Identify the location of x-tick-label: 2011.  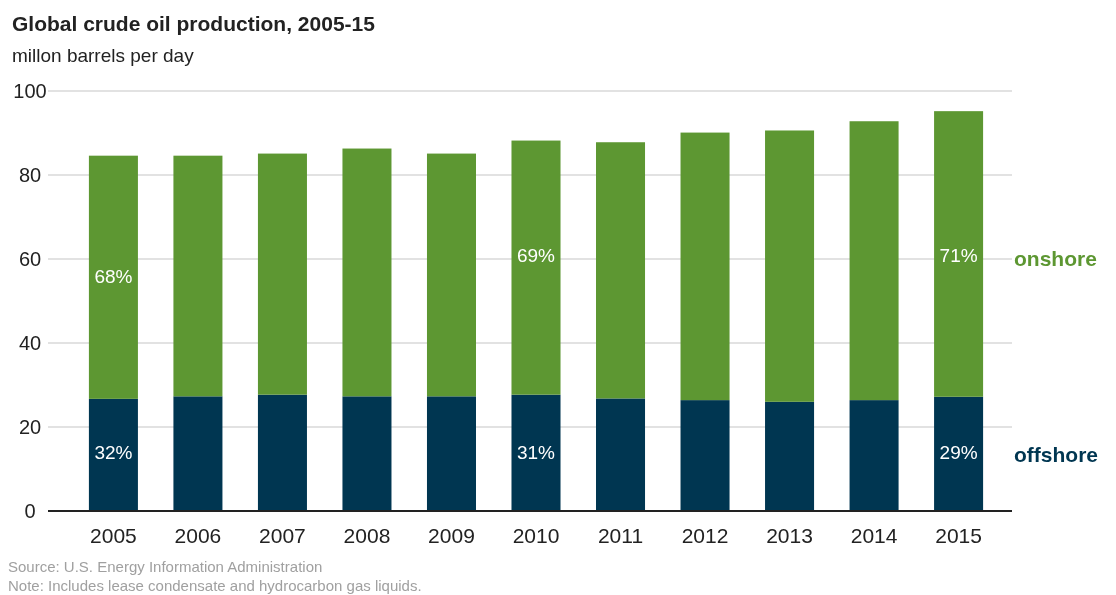
(620, 535).